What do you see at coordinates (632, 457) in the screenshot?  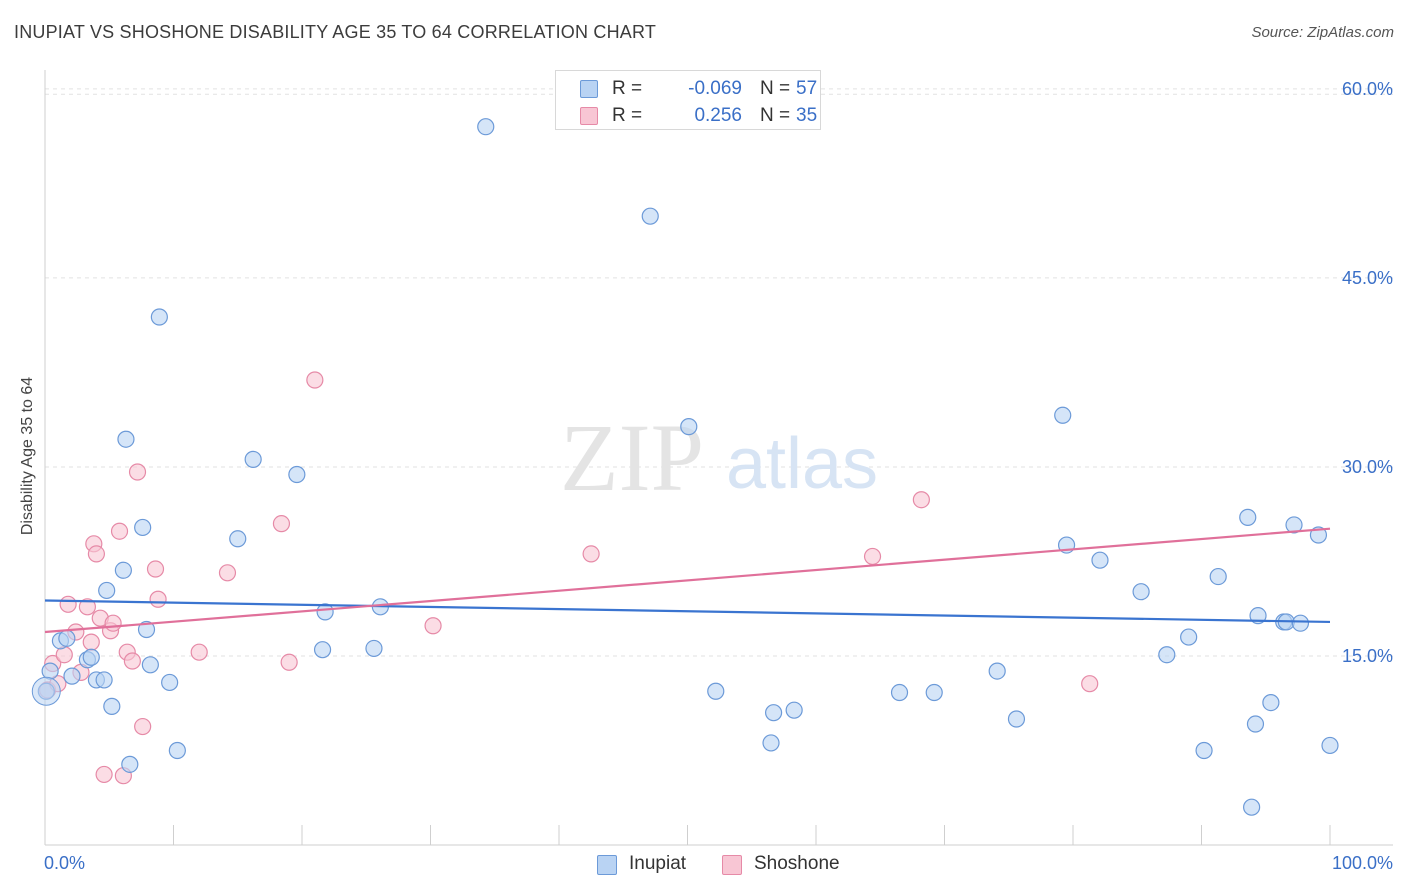 I see `watermark-zip: ZIP` at bounding box center [632, 457].